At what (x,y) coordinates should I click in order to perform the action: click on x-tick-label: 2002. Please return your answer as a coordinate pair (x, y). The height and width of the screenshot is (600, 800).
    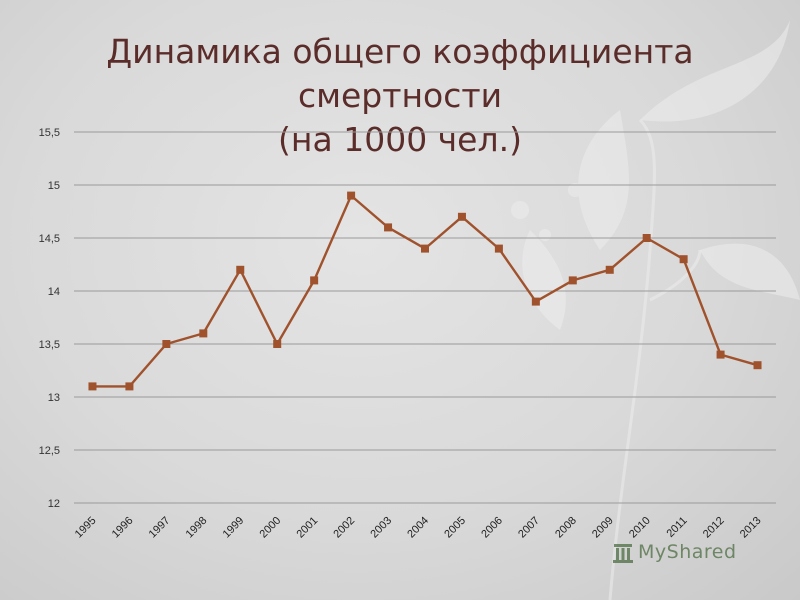
    Looking at the image, I should click on (344, 528).